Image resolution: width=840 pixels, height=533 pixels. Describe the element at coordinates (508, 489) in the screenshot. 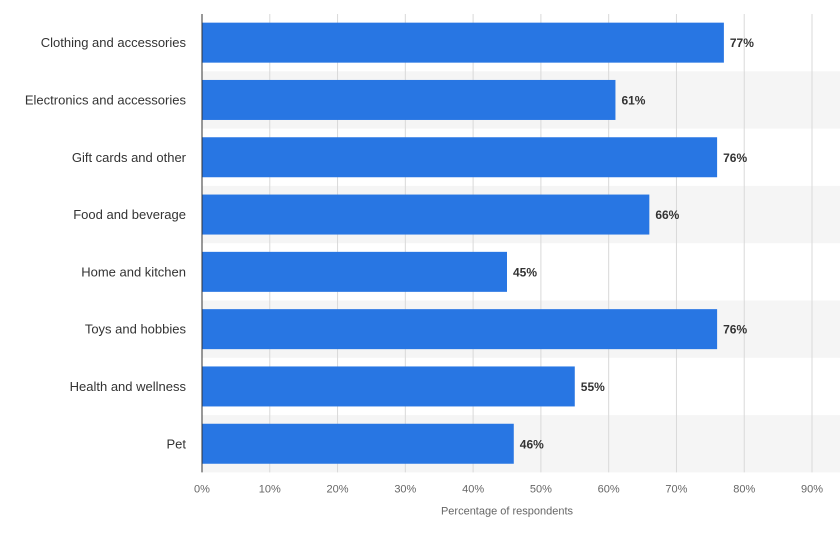

I see `x-tick-labels: 0% 10% 20% 30% 40% 50% 60% 70% 80% 90%` at that location.